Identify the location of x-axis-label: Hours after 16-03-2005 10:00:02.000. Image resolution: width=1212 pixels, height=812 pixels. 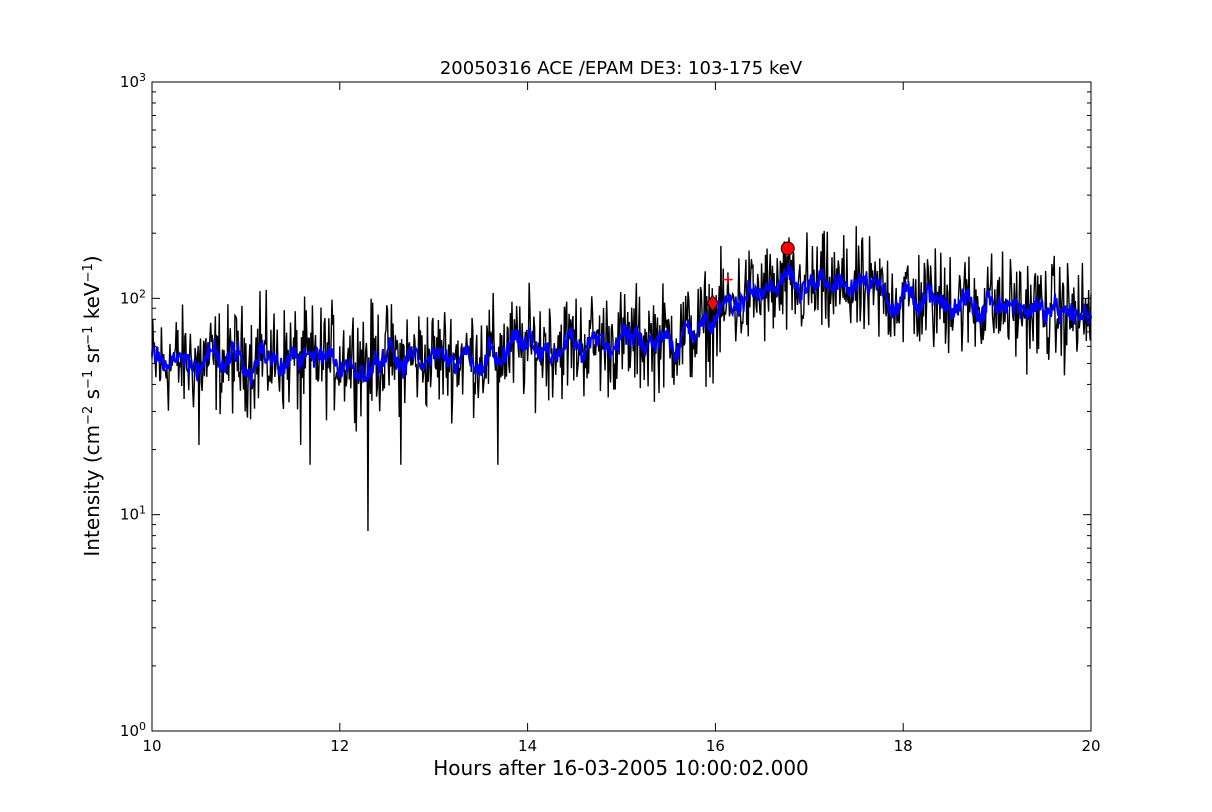
(621, 768).